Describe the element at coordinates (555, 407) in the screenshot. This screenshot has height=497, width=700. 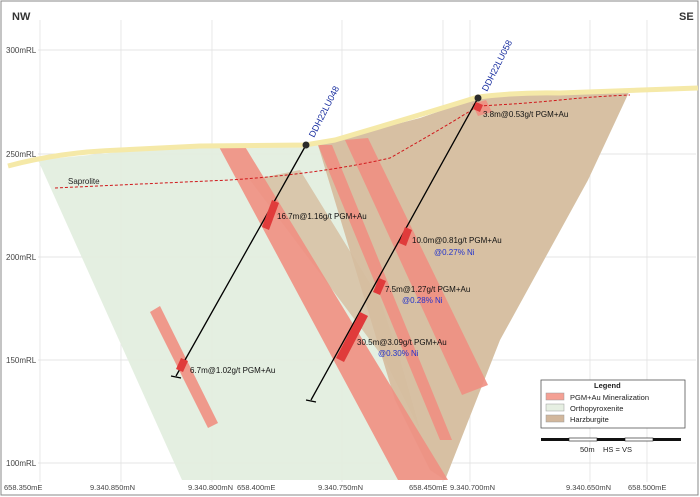
I see `legend-swatch-orthopyroxenite` at that location.